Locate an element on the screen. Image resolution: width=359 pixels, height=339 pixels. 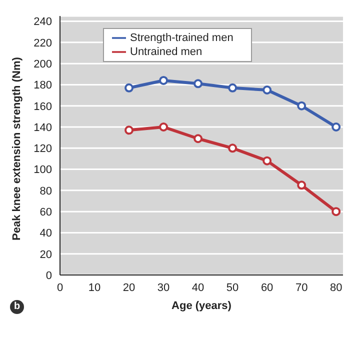
y-tick-label: 20 is located at coordinates (46, 254).